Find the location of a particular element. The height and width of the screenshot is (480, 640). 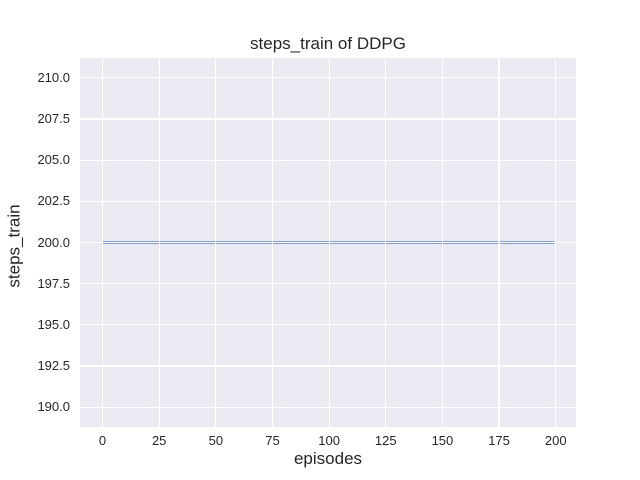

y-tick-label: 197.5 is located at coordinates (53, 283).